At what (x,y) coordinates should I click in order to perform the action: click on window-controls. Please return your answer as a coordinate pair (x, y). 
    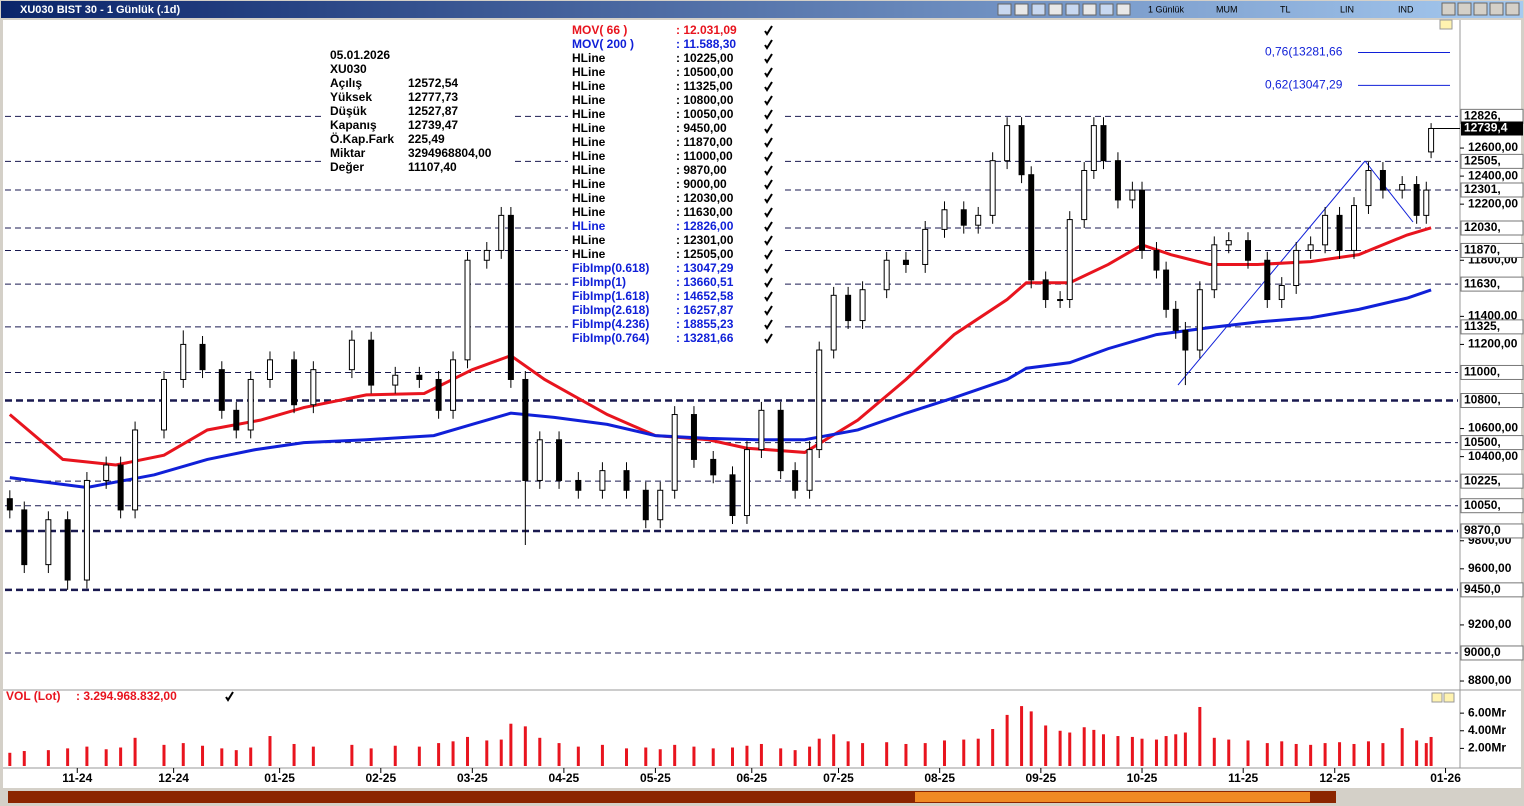
    Looking at the image, I should click on (1480, 9).